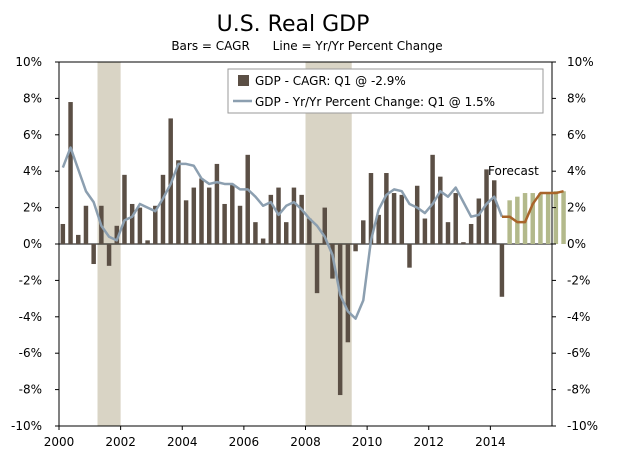 This screenshot has width=633, height=471. What do you see at coordinates (375, 102) in the screenshot?
I see `legend-line-label: GDP - Yr/Yr Percent Change: Q1 @ 1.5%` at bounding box center [375, 102].